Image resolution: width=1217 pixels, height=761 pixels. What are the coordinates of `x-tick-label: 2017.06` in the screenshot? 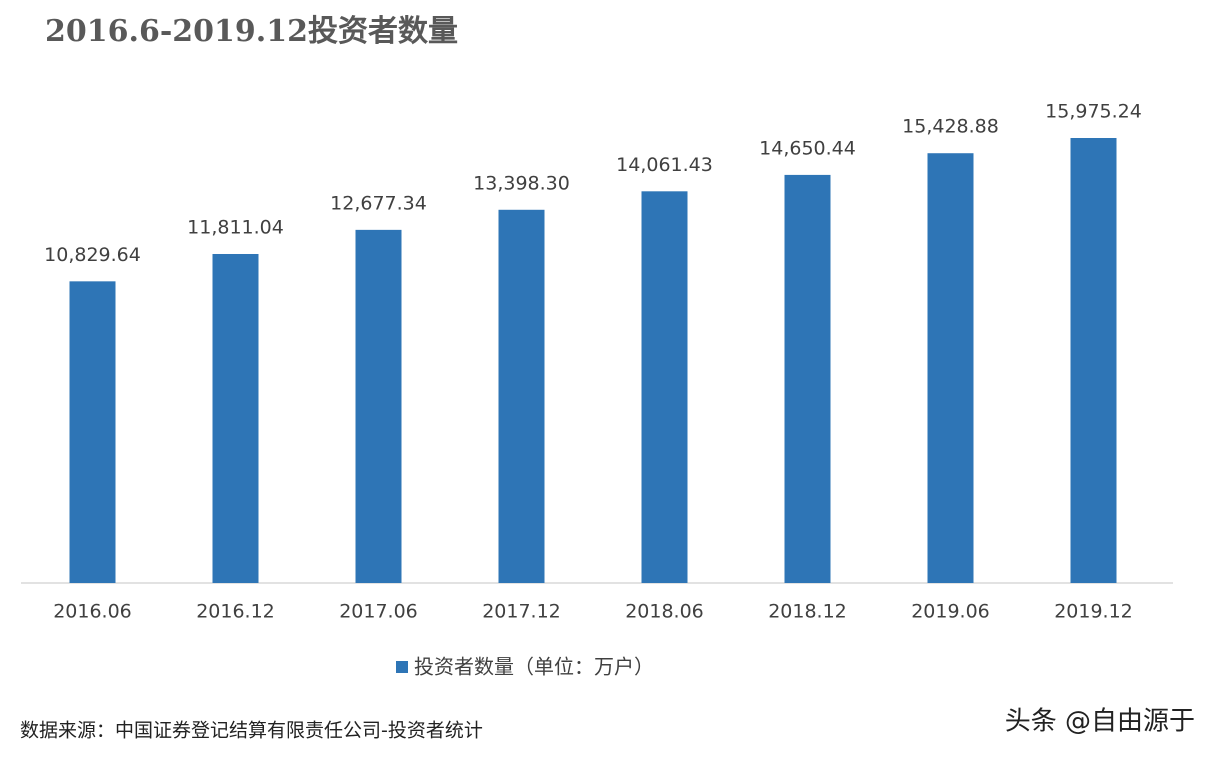 It's located at (378, 612).